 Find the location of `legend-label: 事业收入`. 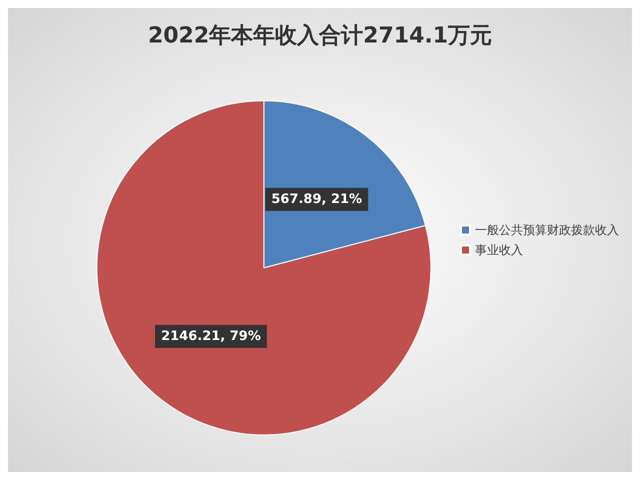

legend-label: 事业收入 is located at coordinates (499, 250).